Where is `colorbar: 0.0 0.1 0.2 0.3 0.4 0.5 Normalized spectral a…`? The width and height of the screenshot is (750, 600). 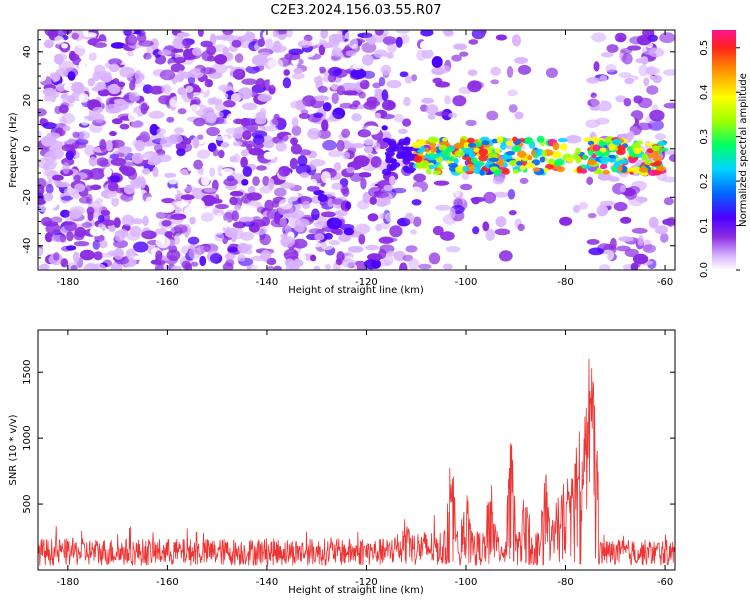 colorbar: 0.0 0.1 0.2 0.3 0.4 0.5 Normalized spectral a… is located at coordinates (724, 154).